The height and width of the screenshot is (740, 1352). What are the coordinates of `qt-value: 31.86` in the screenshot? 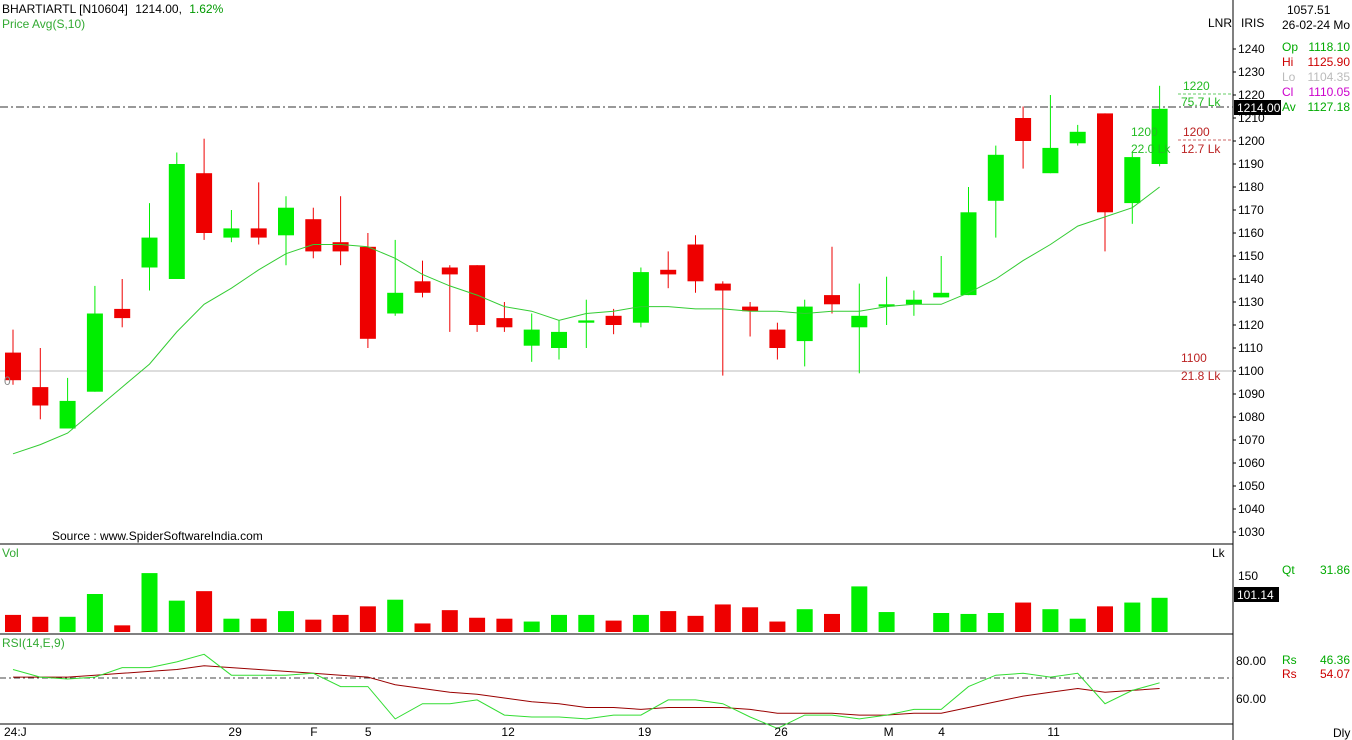 It's located at (1335, 570).